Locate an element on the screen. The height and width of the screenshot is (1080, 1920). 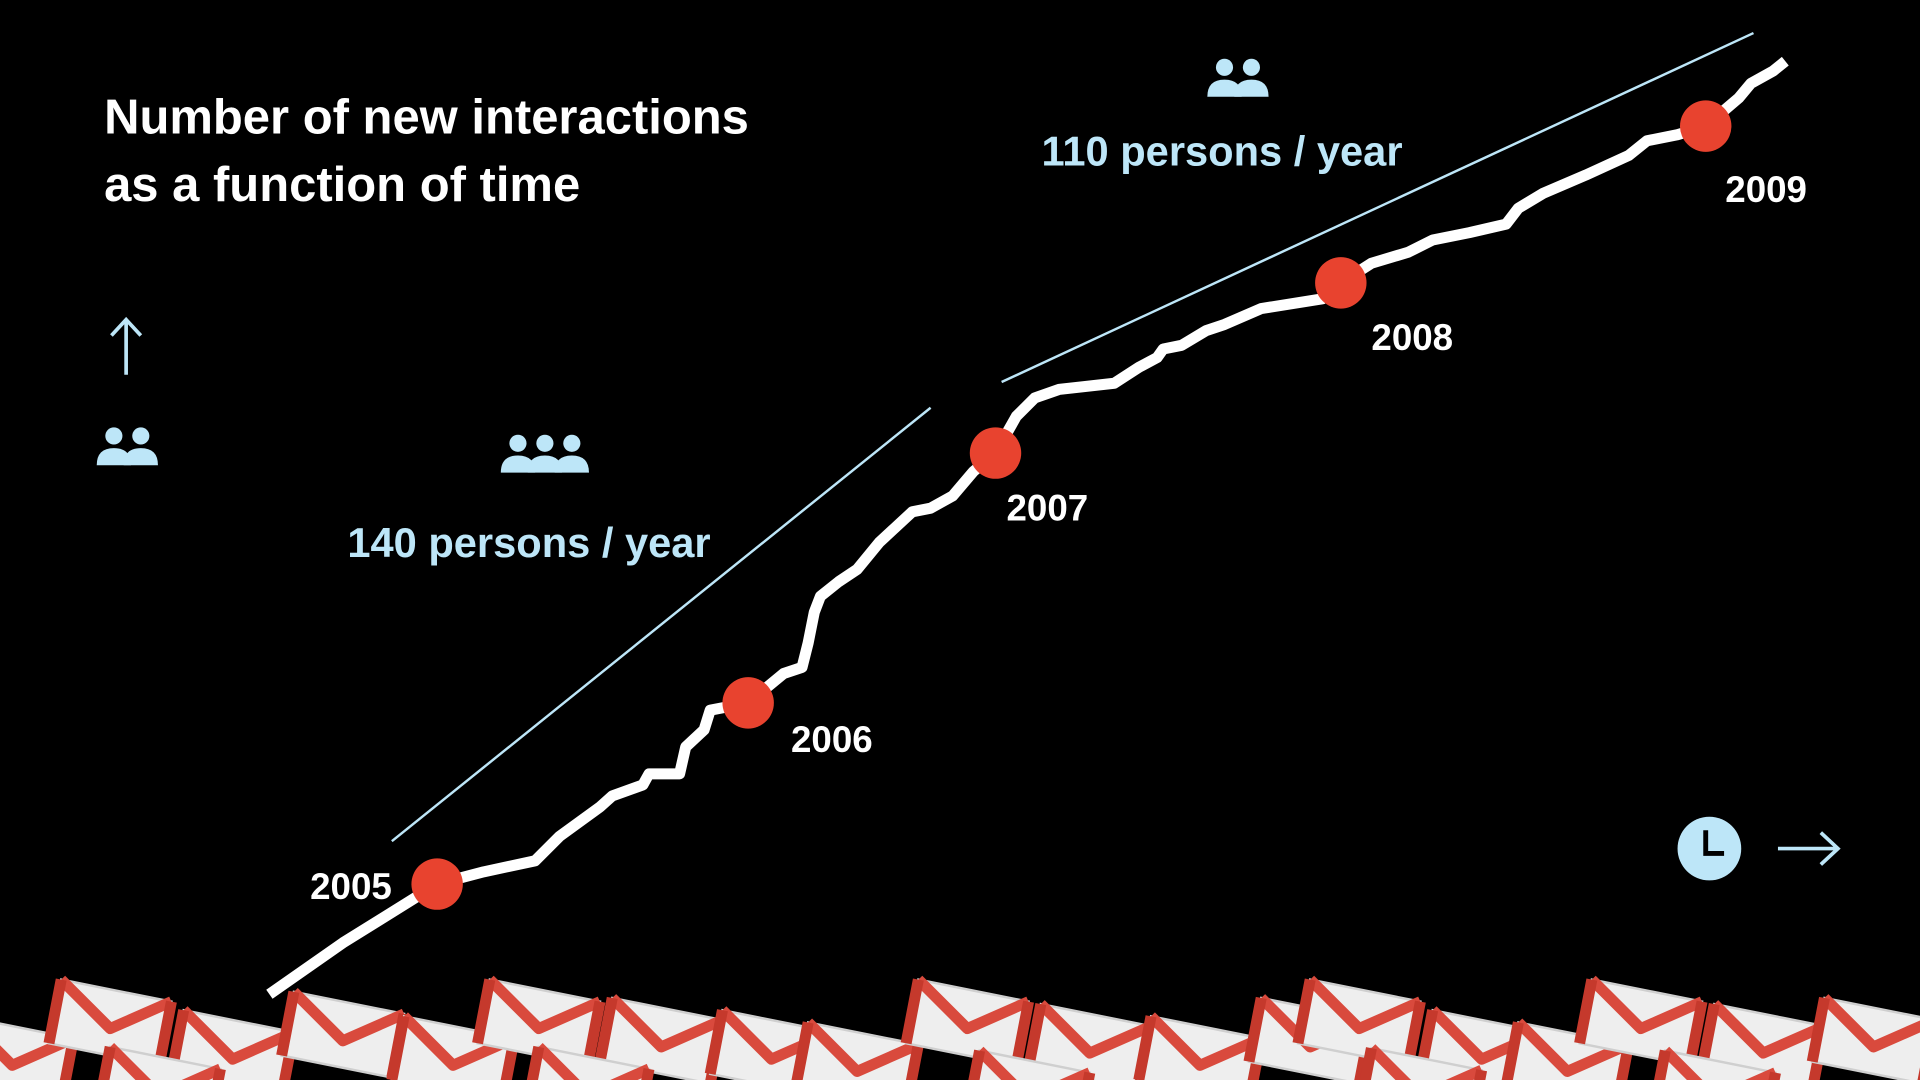
rate-label: 110 persons / year is located at coordinates (1222, 150).